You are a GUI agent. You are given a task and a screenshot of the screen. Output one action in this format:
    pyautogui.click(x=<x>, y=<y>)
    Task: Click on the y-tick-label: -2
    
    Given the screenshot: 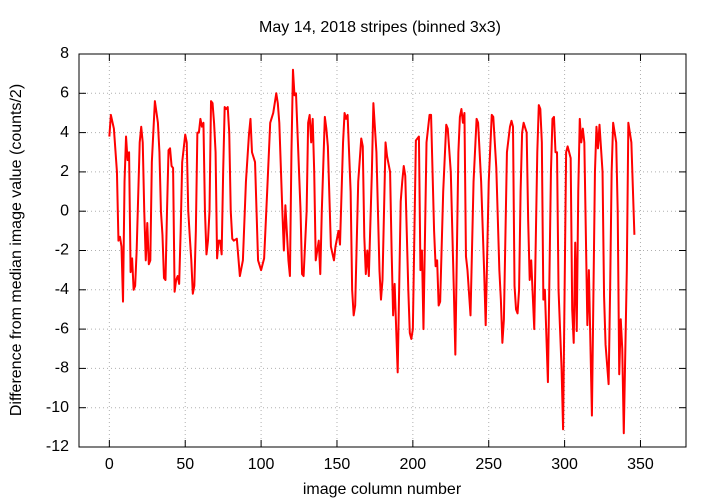 What is the action you would take?
    pyautogui.click(x=62, y=250)
    